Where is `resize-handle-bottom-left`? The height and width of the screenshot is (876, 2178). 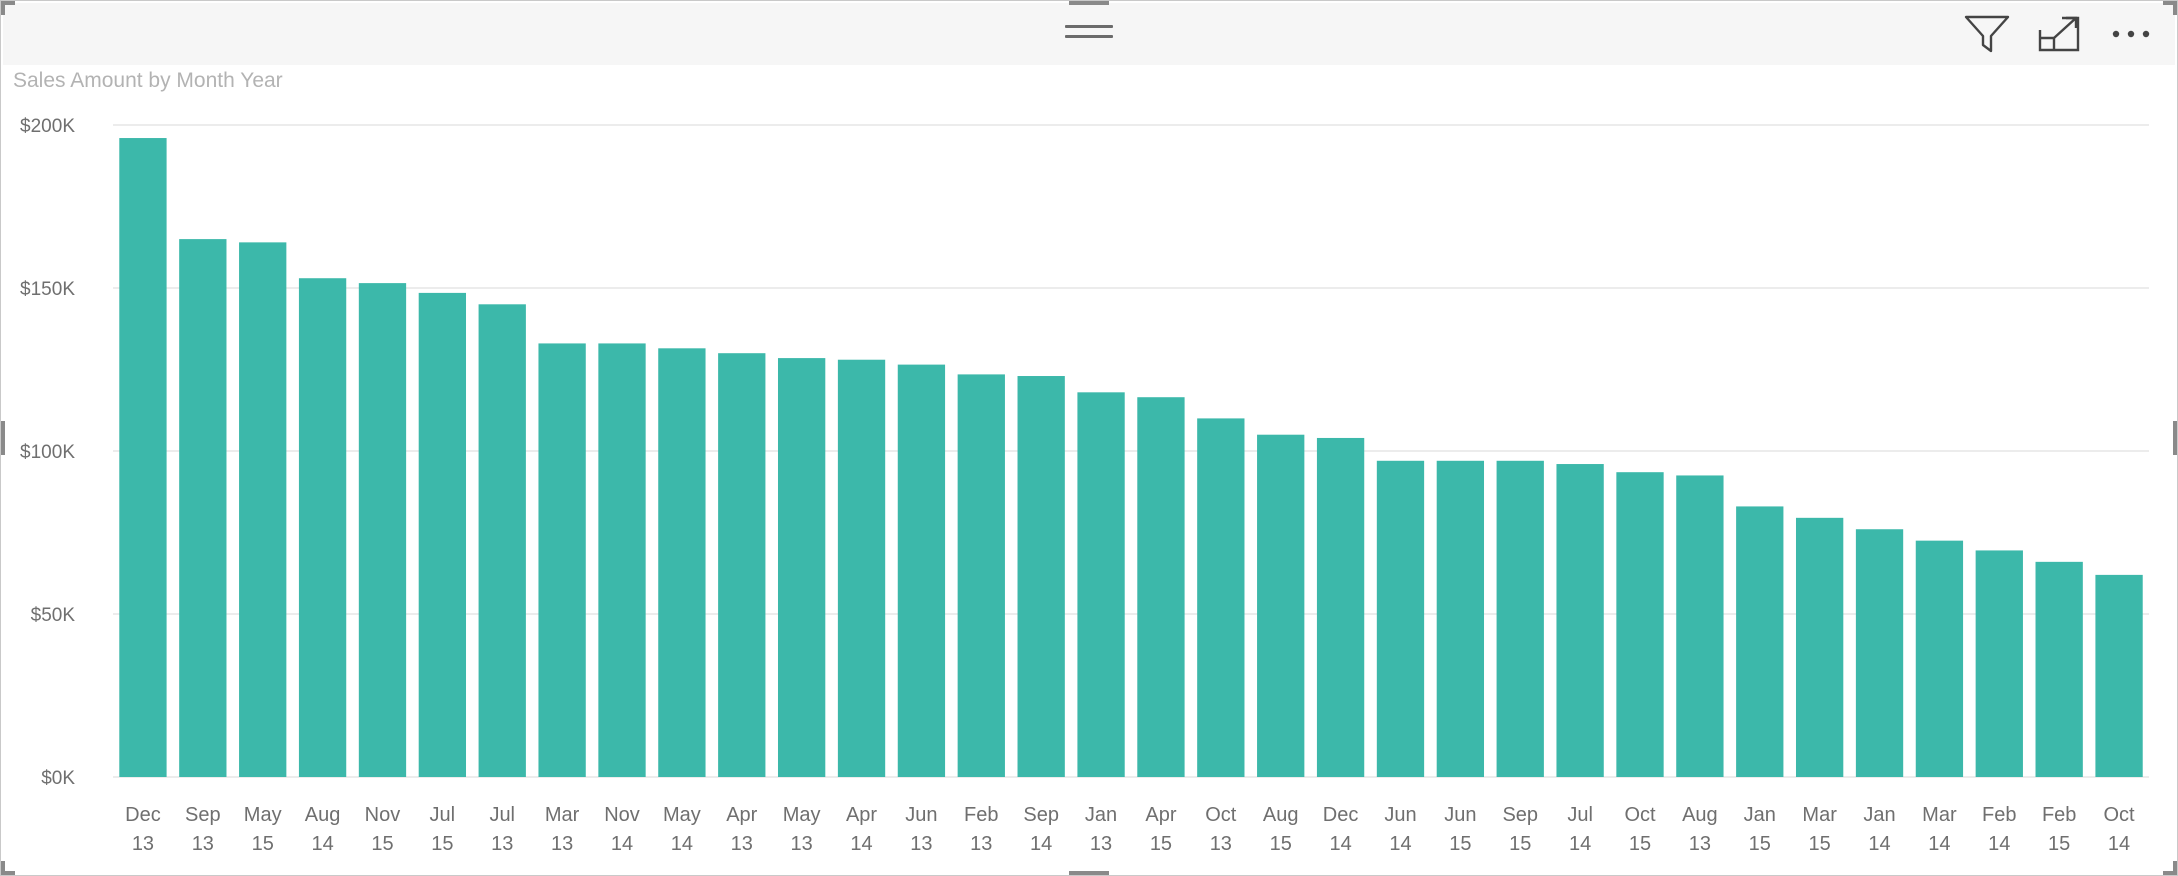
resize-handle-bottom-left is located at coordinates (8, 868).